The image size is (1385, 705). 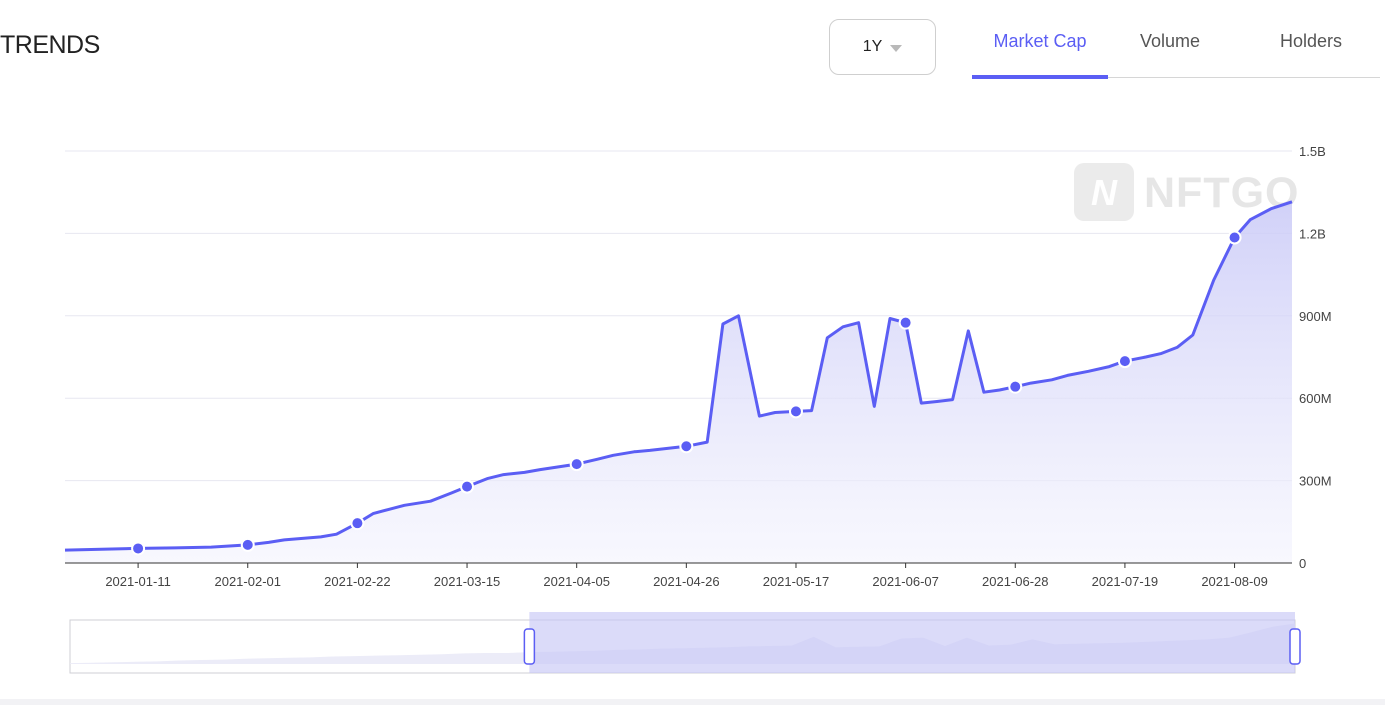 What do you see at coordinates (1295, 646) in the screenshot?
I see `range-handle-right` at bounding box center [1295, 646].